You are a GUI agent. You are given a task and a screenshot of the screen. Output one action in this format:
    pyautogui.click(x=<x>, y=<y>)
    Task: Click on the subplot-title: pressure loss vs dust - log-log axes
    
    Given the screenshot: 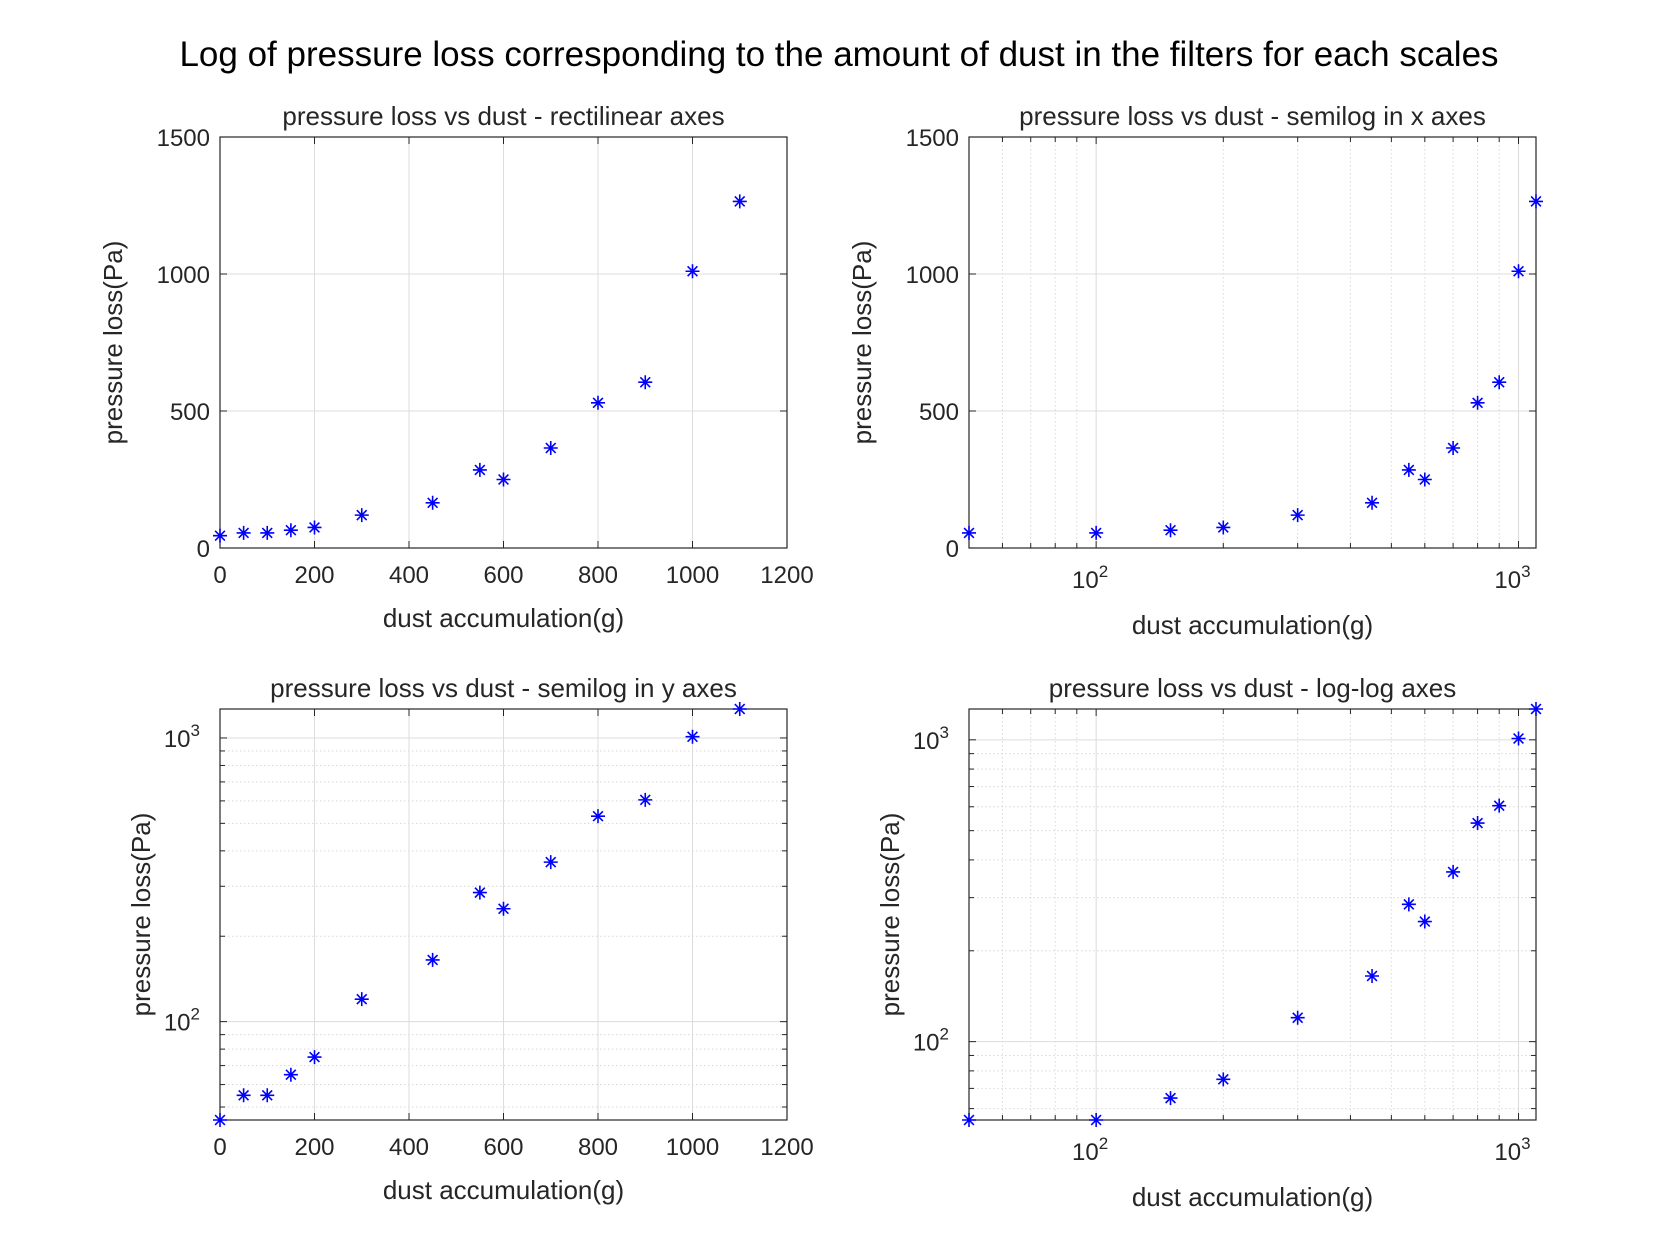 What is the action you would take?
    pyautogui.click(x=1253, y=688)
    